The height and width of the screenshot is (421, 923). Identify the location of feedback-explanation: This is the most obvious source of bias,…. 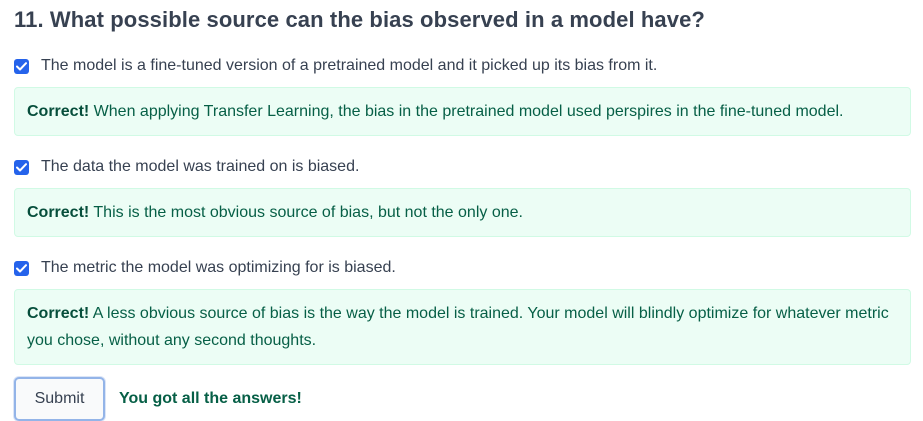
(306, 212).